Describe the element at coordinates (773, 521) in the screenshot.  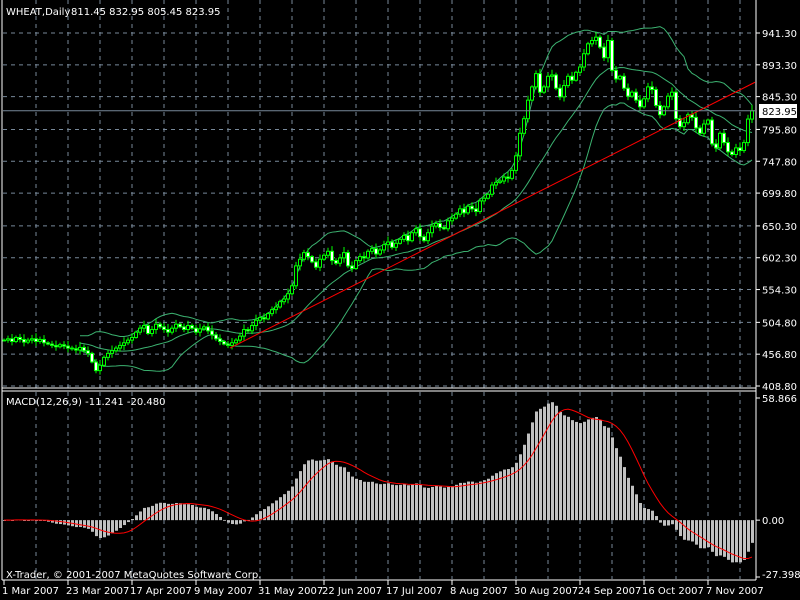
I see `macd-tick-label: 0.00` at that location.